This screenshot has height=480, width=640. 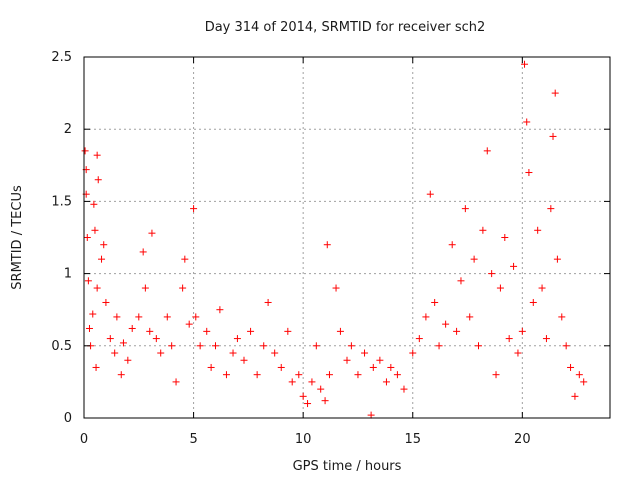 I want to click on y-tick-label: 2.5, so click(x=61, y=57).